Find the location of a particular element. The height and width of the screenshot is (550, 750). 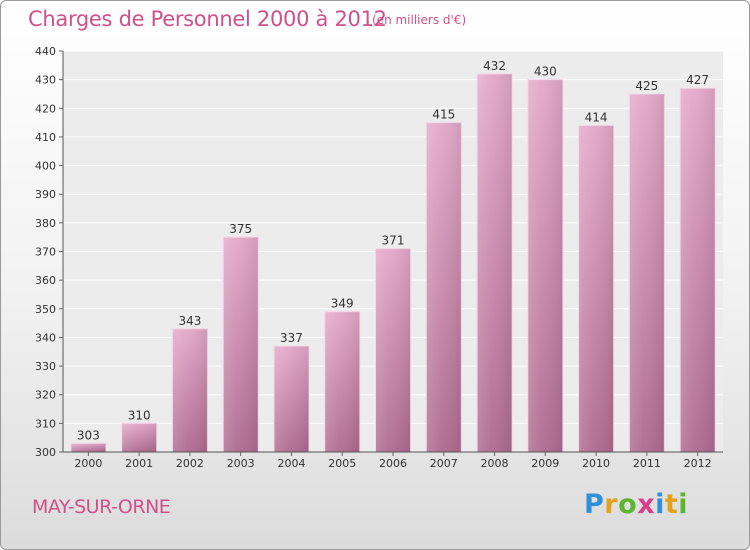

bar-value-label: 310 is located at coordinates (139, 415).